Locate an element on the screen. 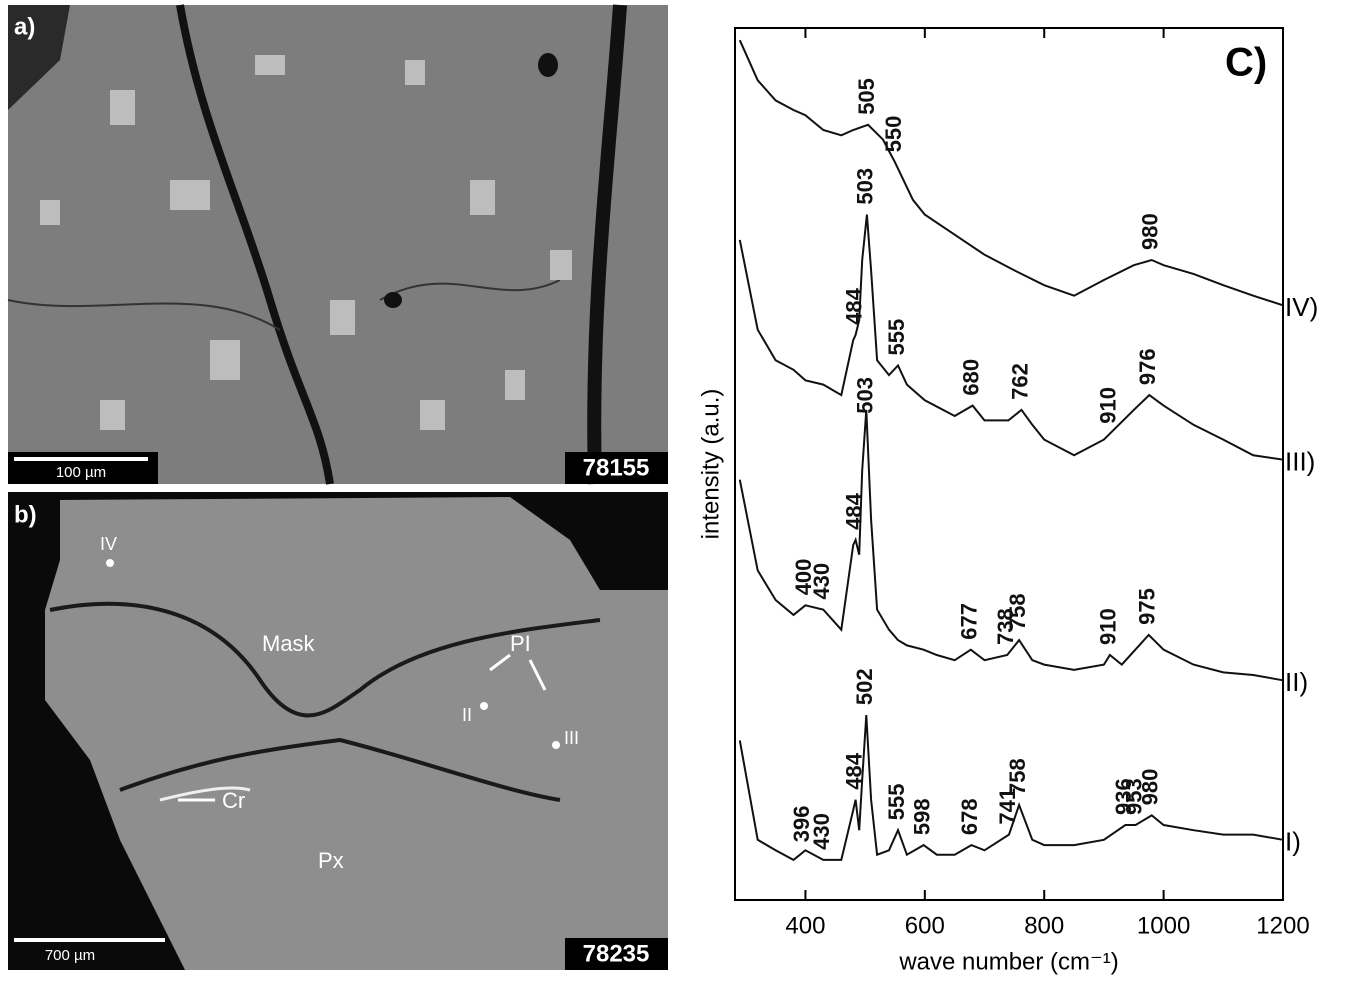 The image size is (1345, 985). x-tick-label: 800 is located at coordinates (1044, 925).